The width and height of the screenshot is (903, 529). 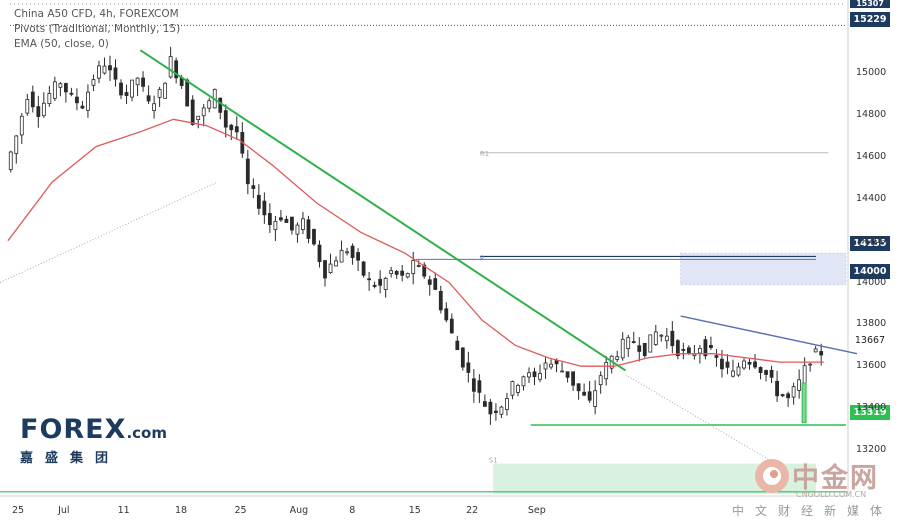 I want to click on watermark-site: CNGOLD.COM.CN, so click(x=831, y=494).